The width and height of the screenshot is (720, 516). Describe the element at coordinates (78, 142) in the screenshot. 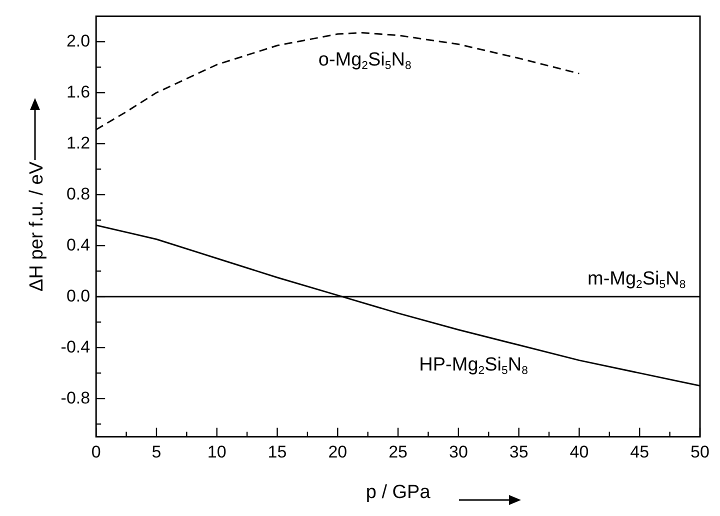

I see `y-tick-label: 1.2` at that location.